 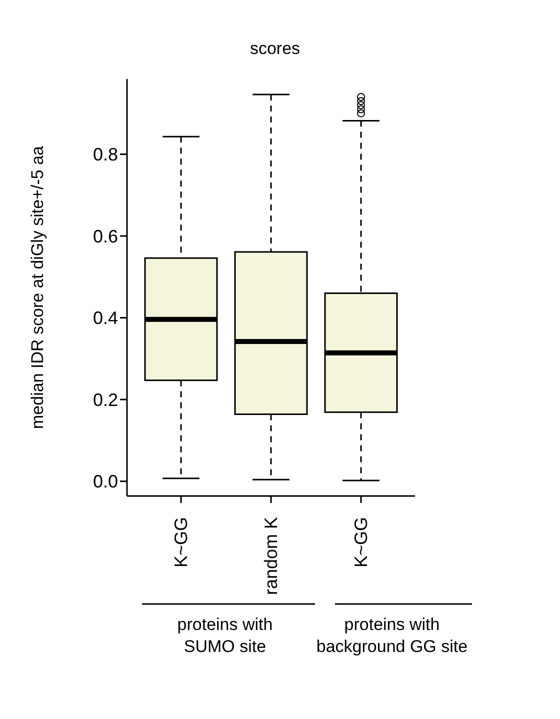 What do you see at coordinates (392, 635) in the screenshot?
I see `text: proteins with background GG site` at bounding box center [392, 635].